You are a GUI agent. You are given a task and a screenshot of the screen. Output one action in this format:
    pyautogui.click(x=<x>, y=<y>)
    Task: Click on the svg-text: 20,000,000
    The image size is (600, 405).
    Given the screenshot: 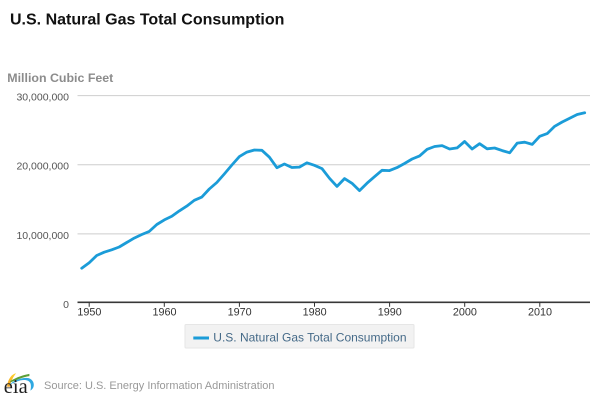 What is the action you would take?
    pyautogui.click(x=42, y=167)
    